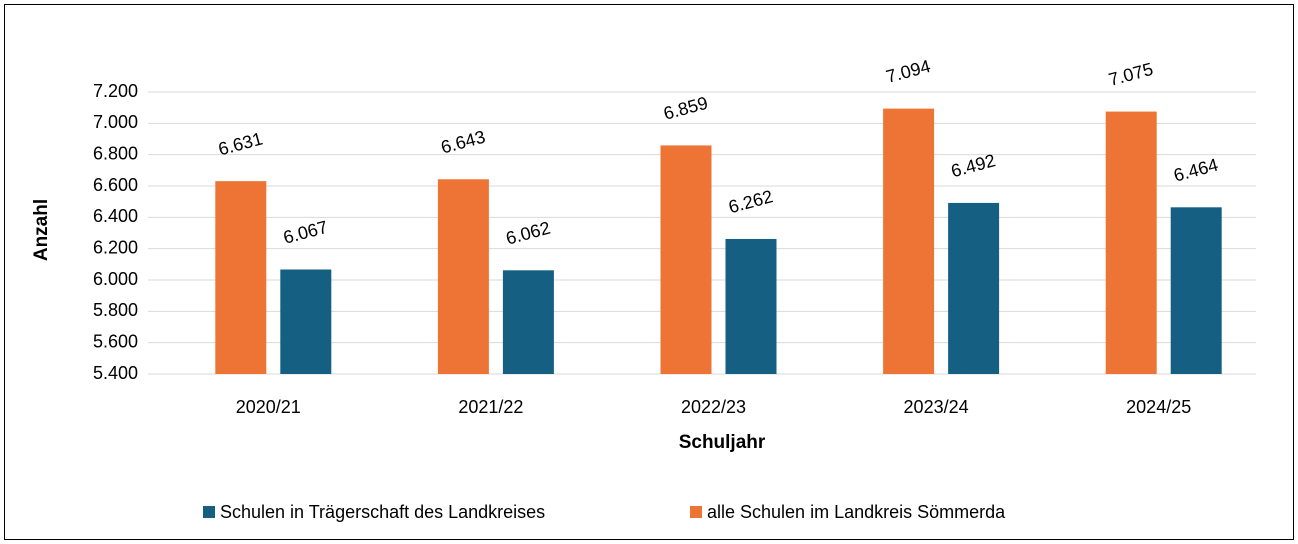  I want to click on legend-label: Schulen in Trägerschaft des Landkreises, so click(382, 512).